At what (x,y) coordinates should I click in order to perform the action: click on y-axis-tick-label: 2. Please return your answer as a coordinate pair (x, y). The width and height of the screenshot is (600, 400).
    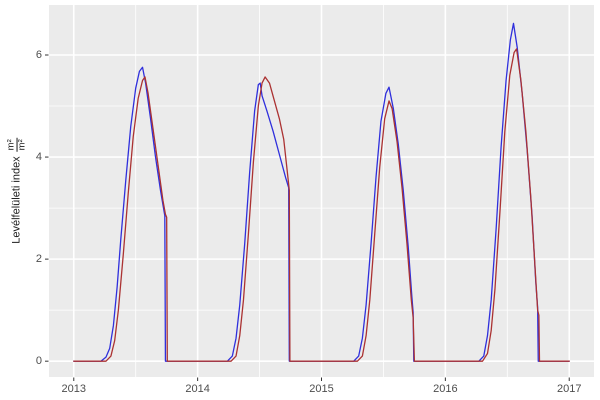
    Looking at the image, I should click on (38, 258).